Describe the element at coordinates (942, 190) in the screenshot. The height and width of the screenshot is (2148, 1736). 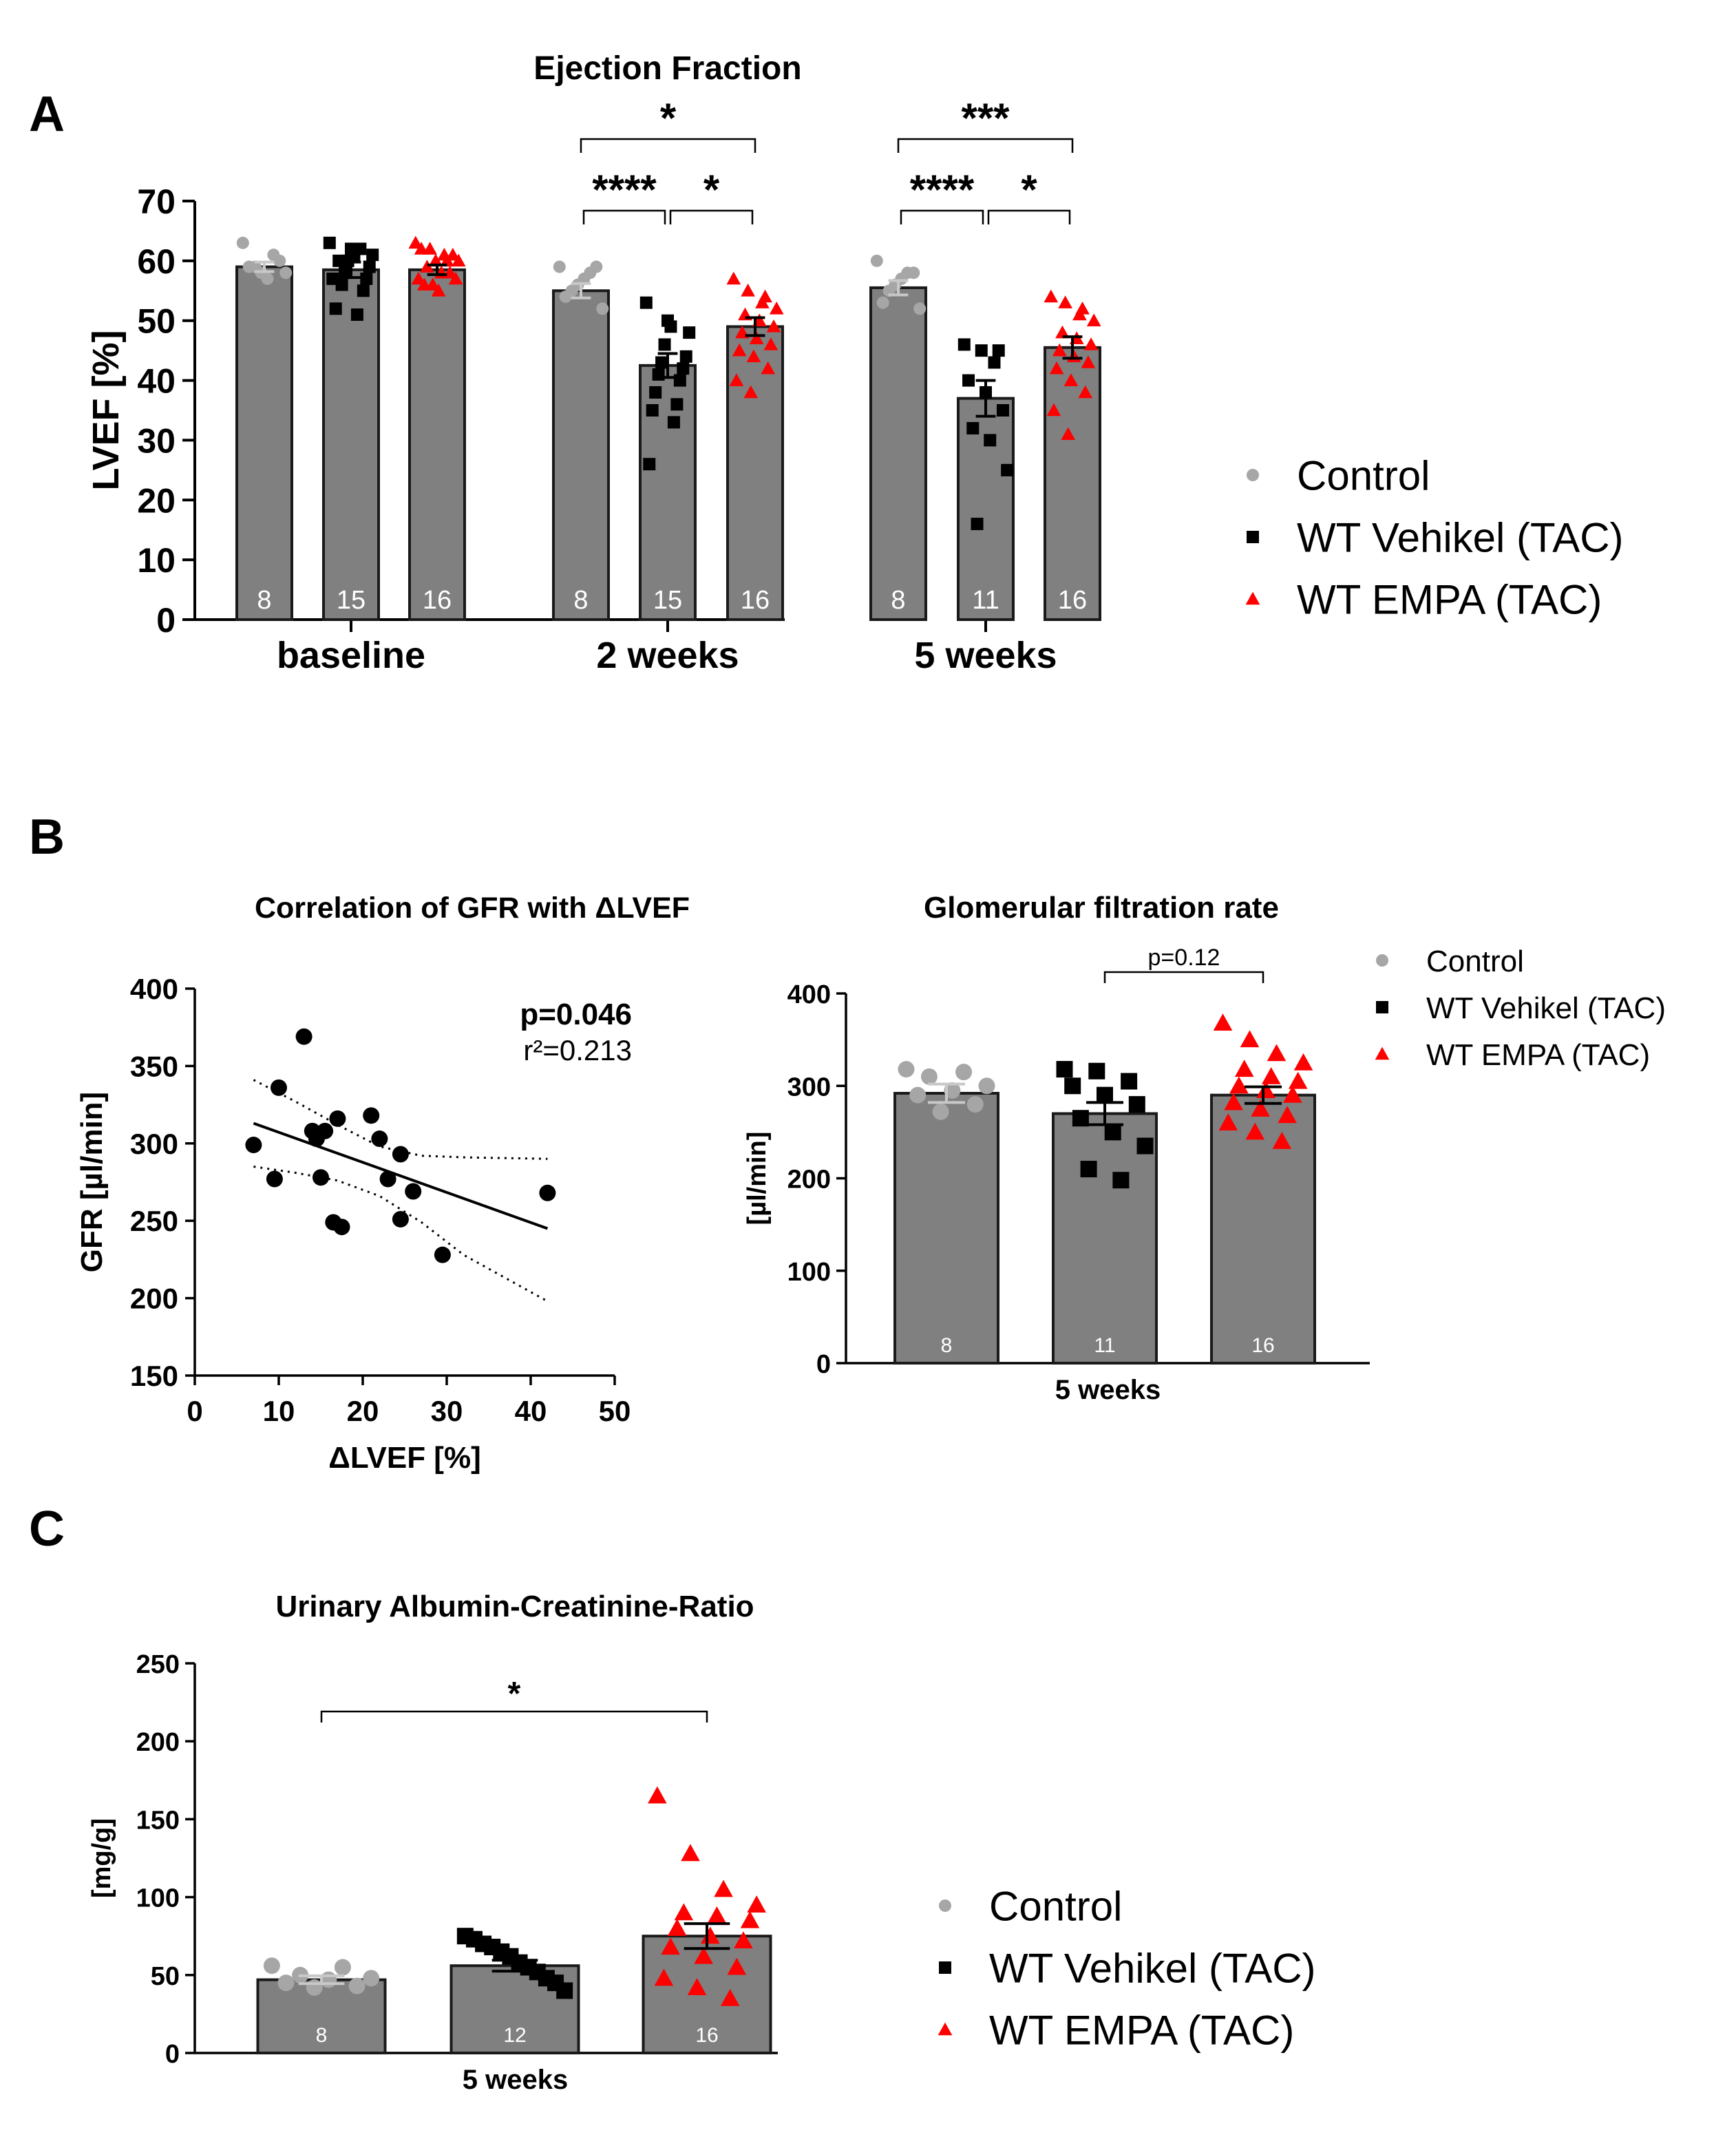
I see `ef-significance-label: ****` at that location.